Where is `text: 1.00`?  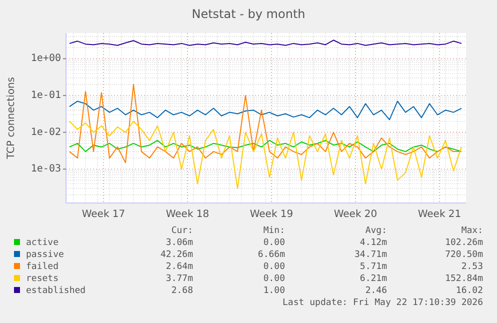 text: 1.00 is located at coordinates (274, 291).